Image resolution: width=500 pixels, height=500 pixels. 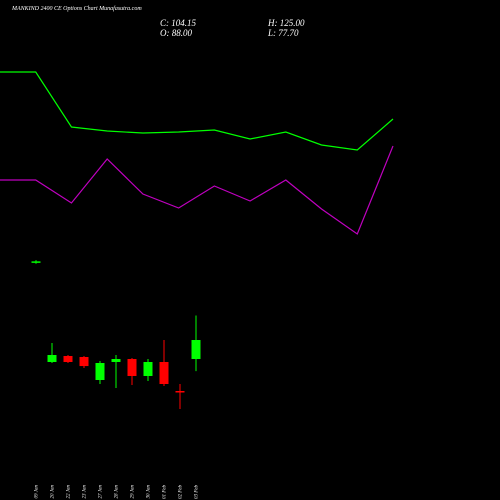 What do you see at coordinates (197, 492) in the screenshot?
I see `x-tick-label: 03 Feb` at bounding box center [197, 492].